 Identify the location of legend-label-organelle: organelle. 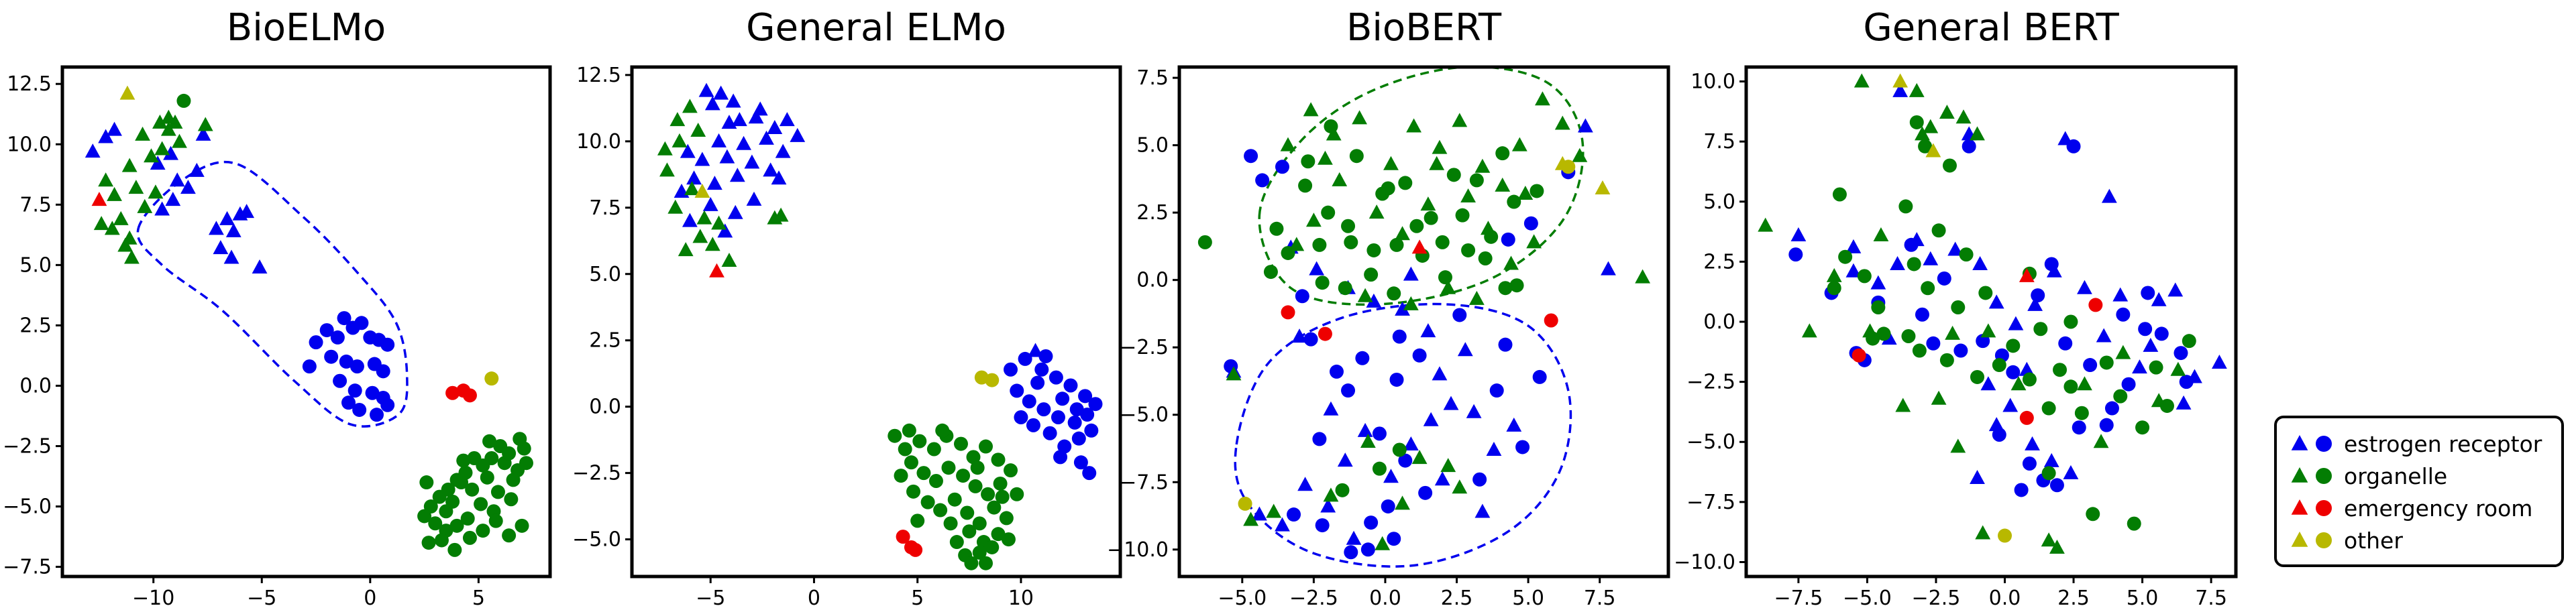
(2395, 476).